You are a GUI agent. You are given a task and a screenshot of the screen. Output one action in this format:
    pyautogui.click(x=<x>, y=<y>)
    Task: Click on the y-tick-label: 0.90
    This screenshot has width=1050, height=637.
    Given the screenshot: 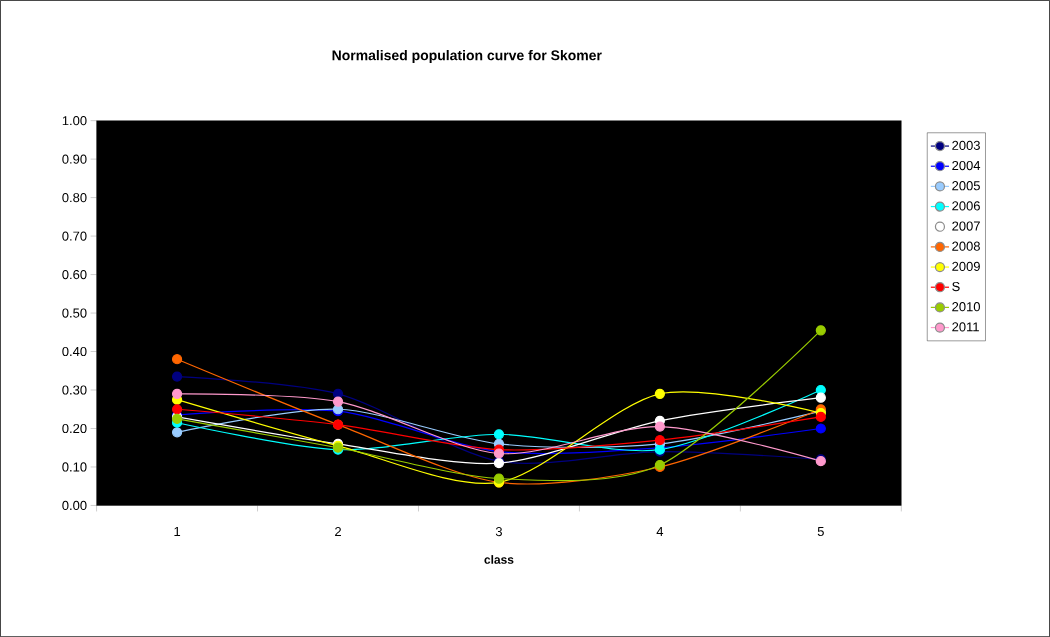 What is the action you would take?
    pyautogui.click(x=74, y=159)
    